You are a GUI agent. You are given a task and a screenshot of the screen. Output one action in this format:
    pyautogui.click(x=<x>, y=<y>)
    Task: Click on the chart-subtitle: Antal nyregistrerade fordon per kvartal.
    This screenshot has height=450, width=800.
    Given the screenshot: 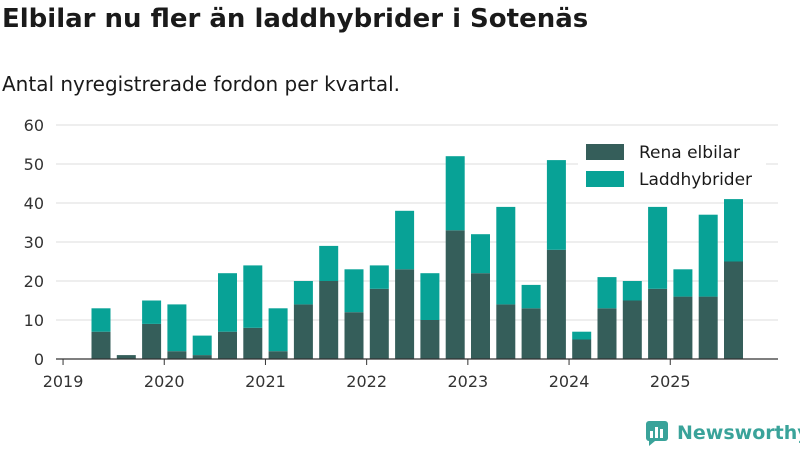 What is the action you would take?
    pyautogui.click(x=201, y=84)
    